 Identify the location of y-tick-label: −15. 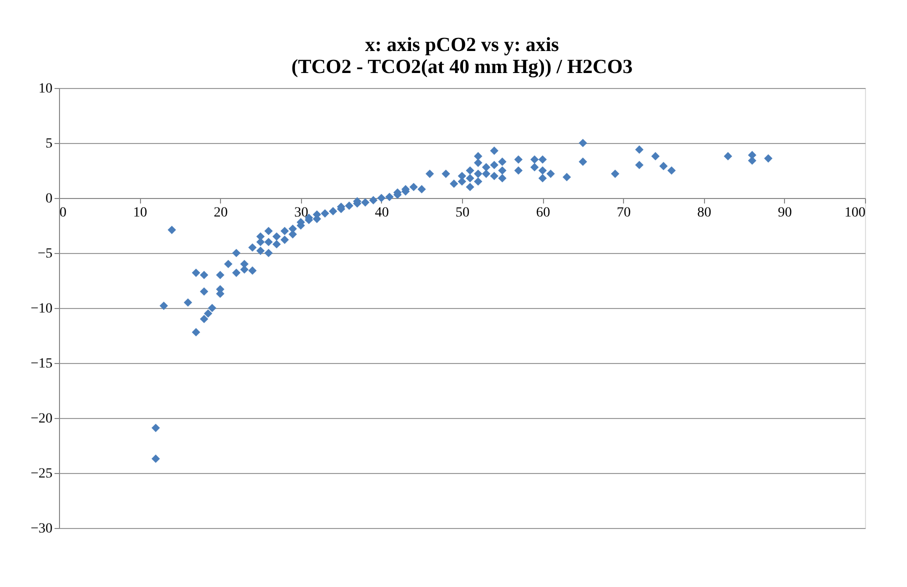
(41, 364).